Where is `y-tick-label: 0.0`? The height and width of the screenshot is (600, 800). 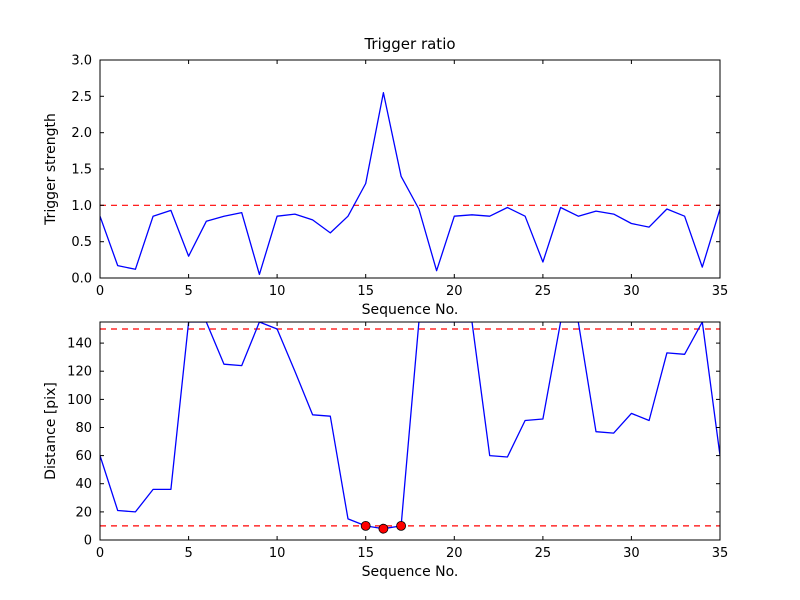
y-tick-label: 0.0 is located at coordinates (81, 279).